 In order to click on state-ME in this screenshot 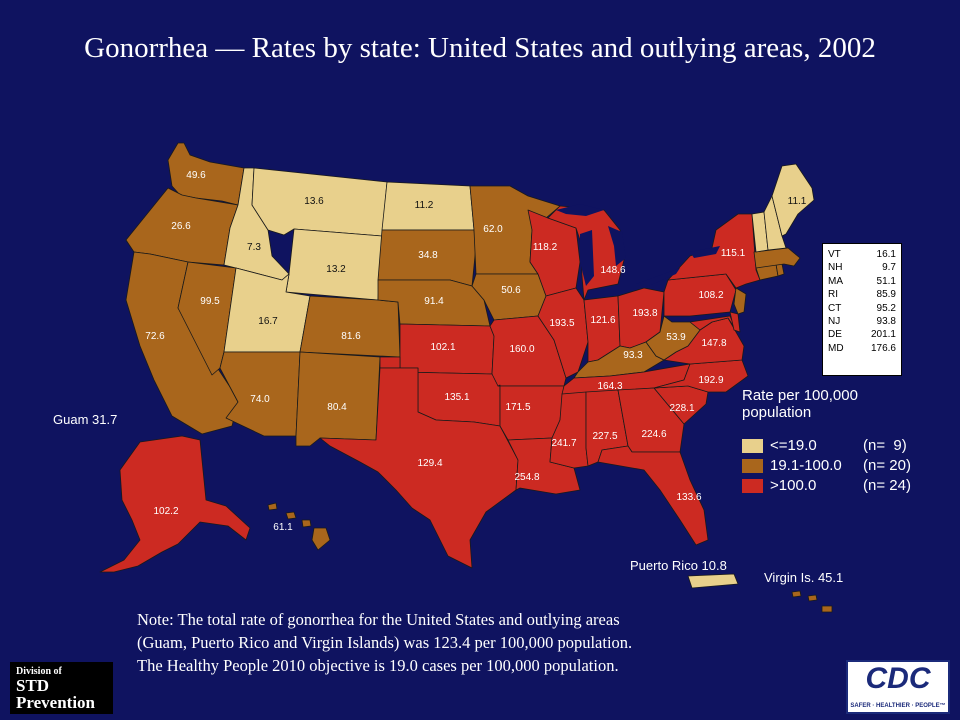, I will do `click(793, 200)`.